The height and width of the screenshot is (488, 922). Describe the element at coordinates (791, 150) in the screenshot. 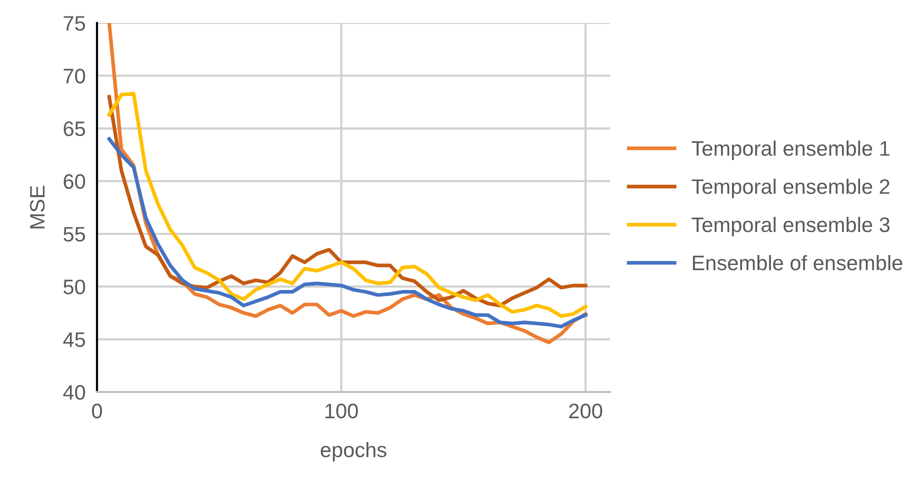

I see `legend-label: Temporal ensemble 1` at that location.